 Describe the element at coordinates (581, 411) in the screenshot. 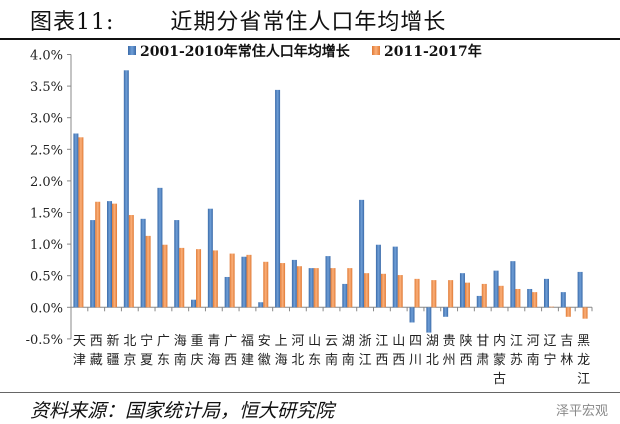

I see `watermark: 泽平宏观` at that location.